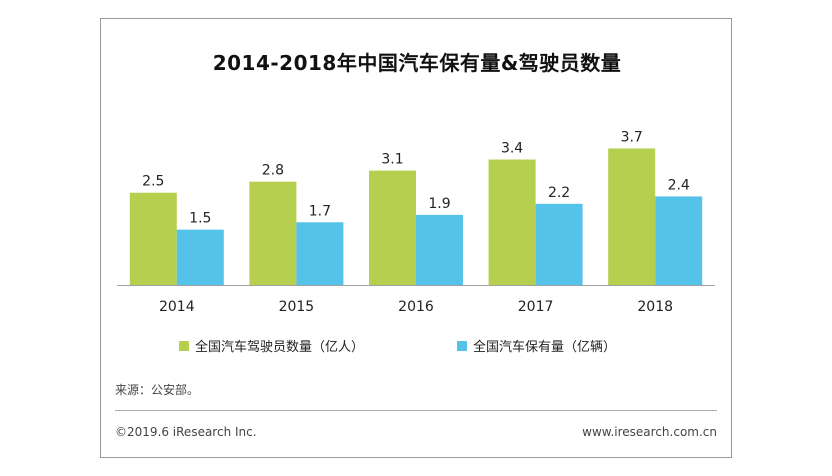 The height and width of the screenshot is (476, 832). Describe the element at coordinates (439, 204) in the screenshot. I see `data-label-vehicles-2016: 1.9` at that location.